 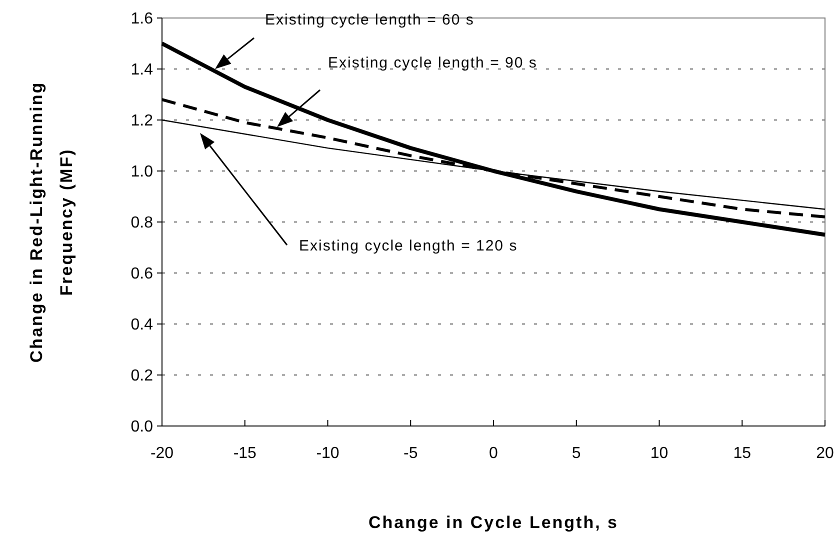 I want to click on annotation: Existing cycle length = 60 s, so click(x=369, y=19).